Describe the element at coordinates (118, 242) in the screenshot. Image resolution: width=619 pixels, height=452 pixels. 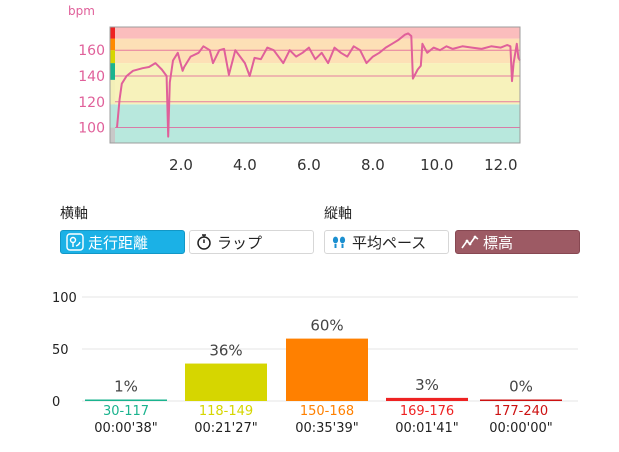
I see `x-axis-distance-label: 走行距離` at that location.